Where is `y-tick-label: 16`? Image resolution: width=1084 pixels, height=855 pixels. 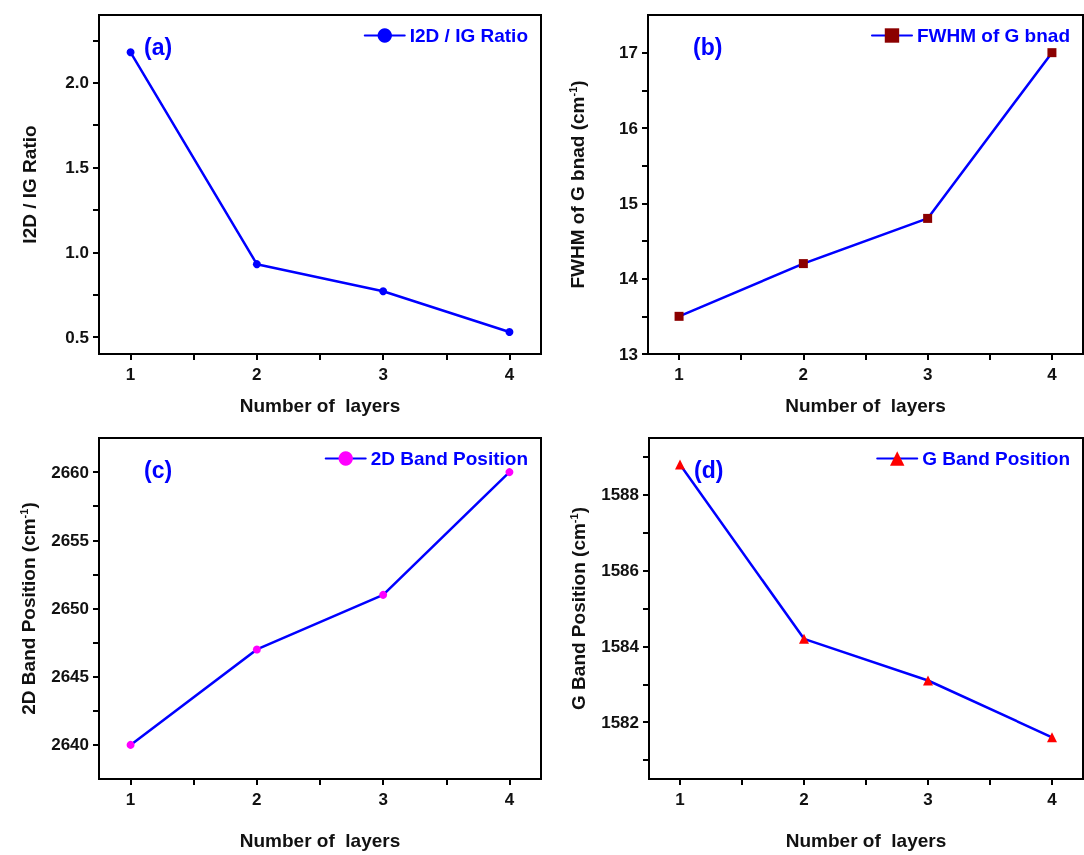 y-tick-label: 16 is located at coordinates (628, 128).